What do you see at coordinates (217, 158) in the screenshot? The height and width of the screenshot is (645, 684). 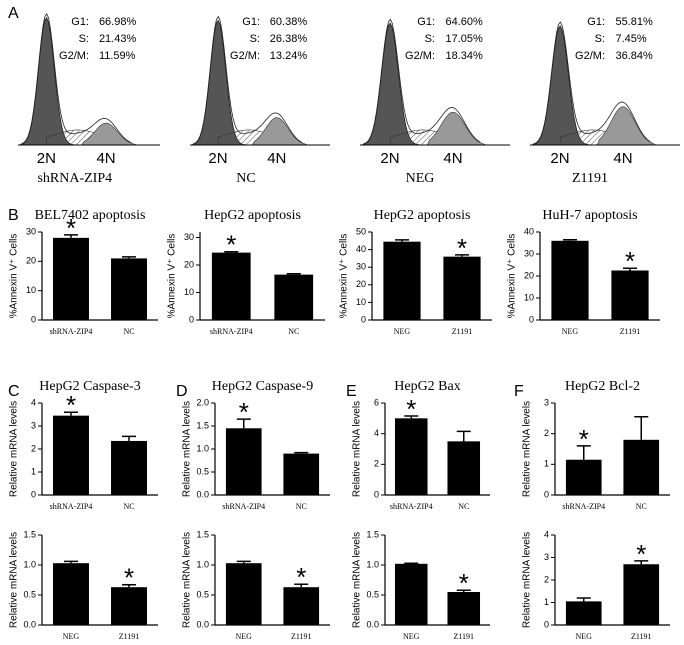 I see `x-label: 2N` at bounding box center [217, 158].